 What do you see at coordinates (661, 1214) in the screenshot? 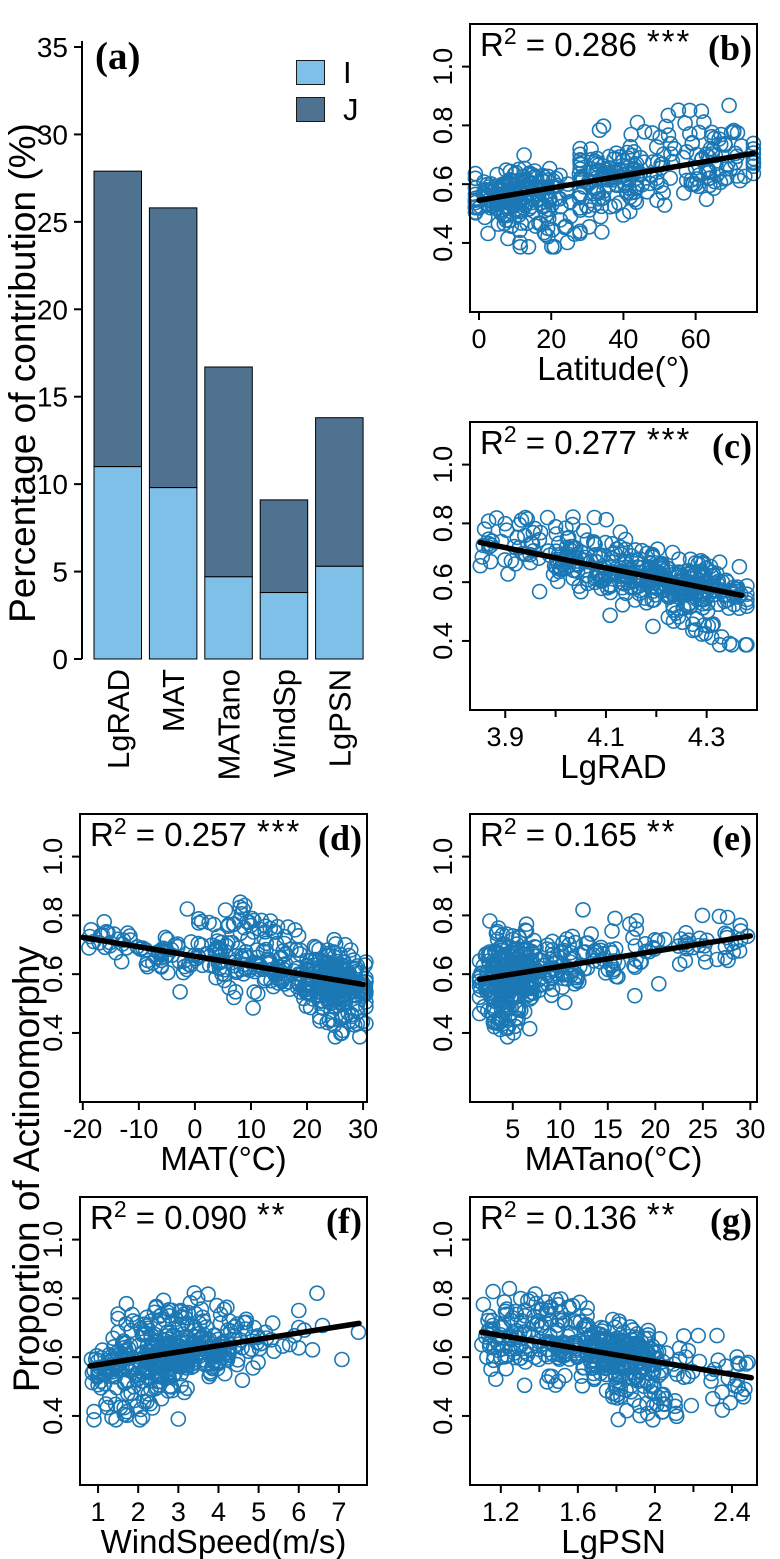
I see `significance-stars-g: **` at bounding box center [661, 1214].